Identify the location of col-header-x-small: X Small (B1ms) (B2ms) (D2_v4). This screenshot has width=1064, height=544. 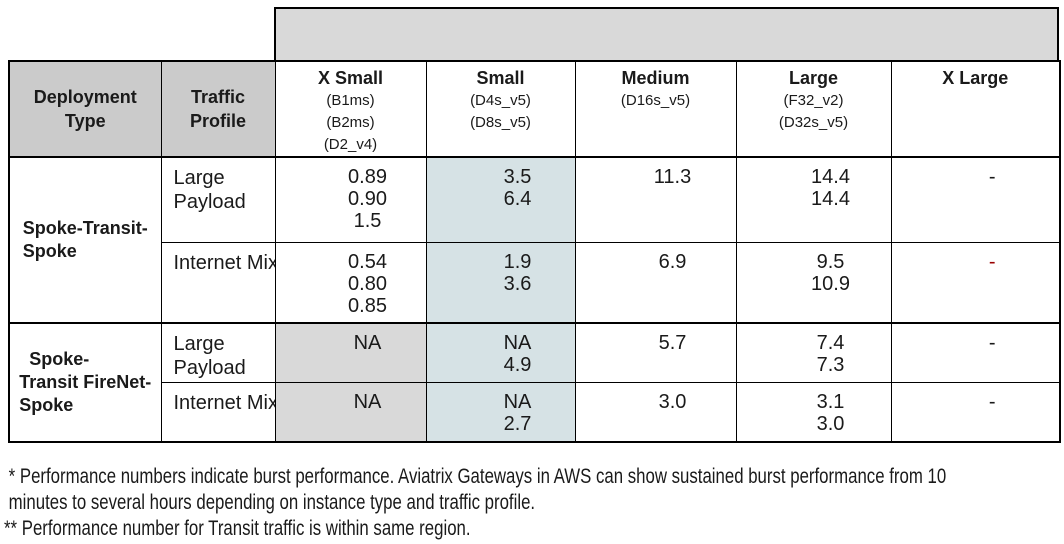
(350, 109).